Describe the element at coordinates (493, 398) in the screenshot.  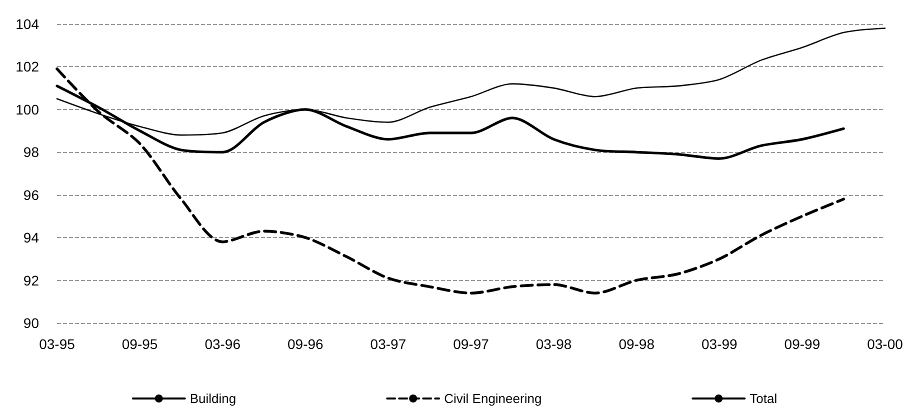
I see `legend-label: Civil Engineering` at that location.